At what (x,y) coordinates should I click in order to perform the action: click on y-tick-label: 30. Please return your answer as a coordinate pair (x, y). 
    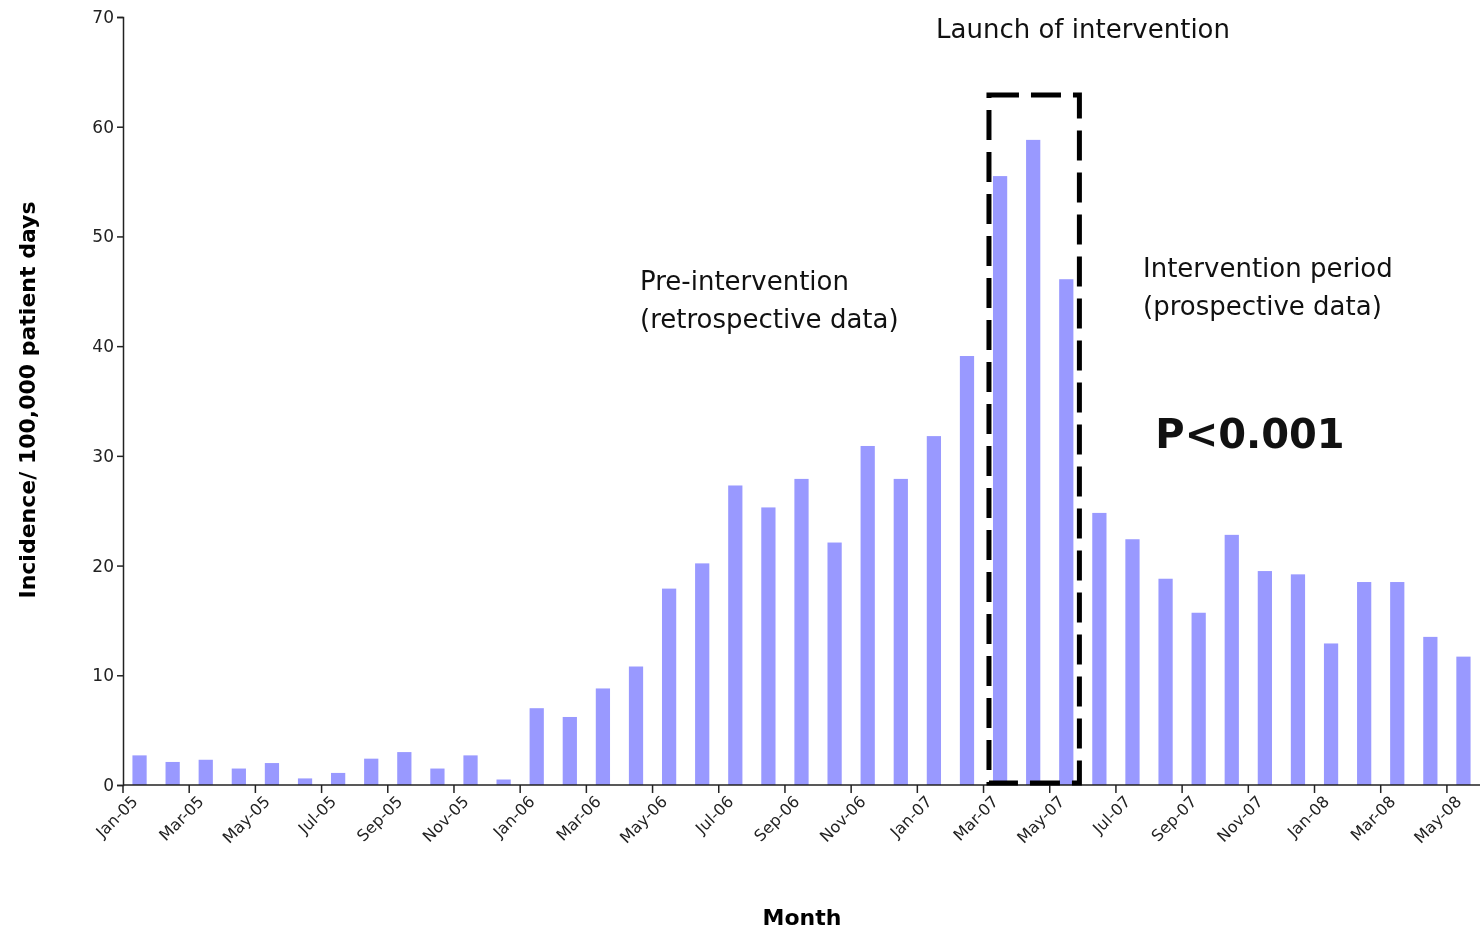
    Looking at the image, I should click on (103, 455).